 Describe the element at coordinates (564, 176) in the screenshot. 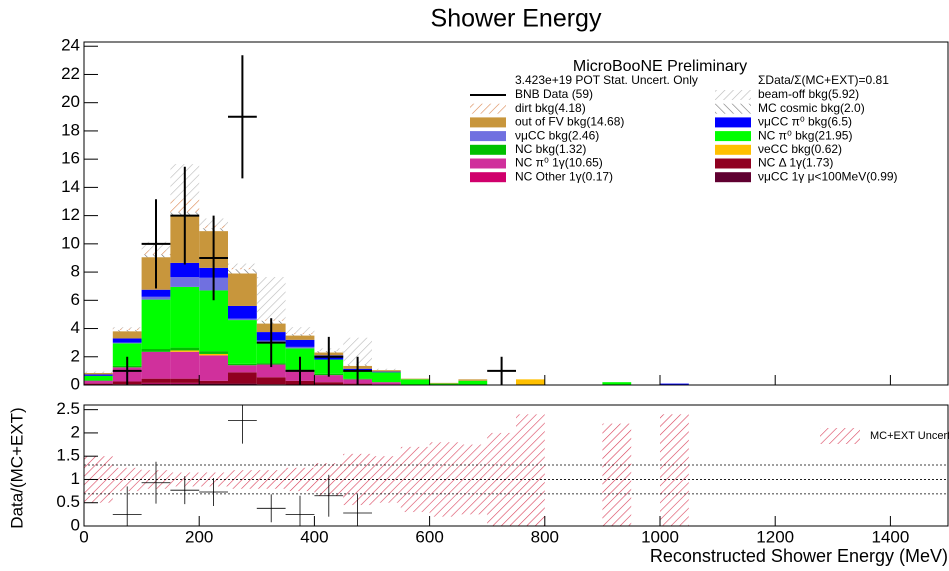

I see `legend-label: NC Other 1γ(0.17)` at that location.